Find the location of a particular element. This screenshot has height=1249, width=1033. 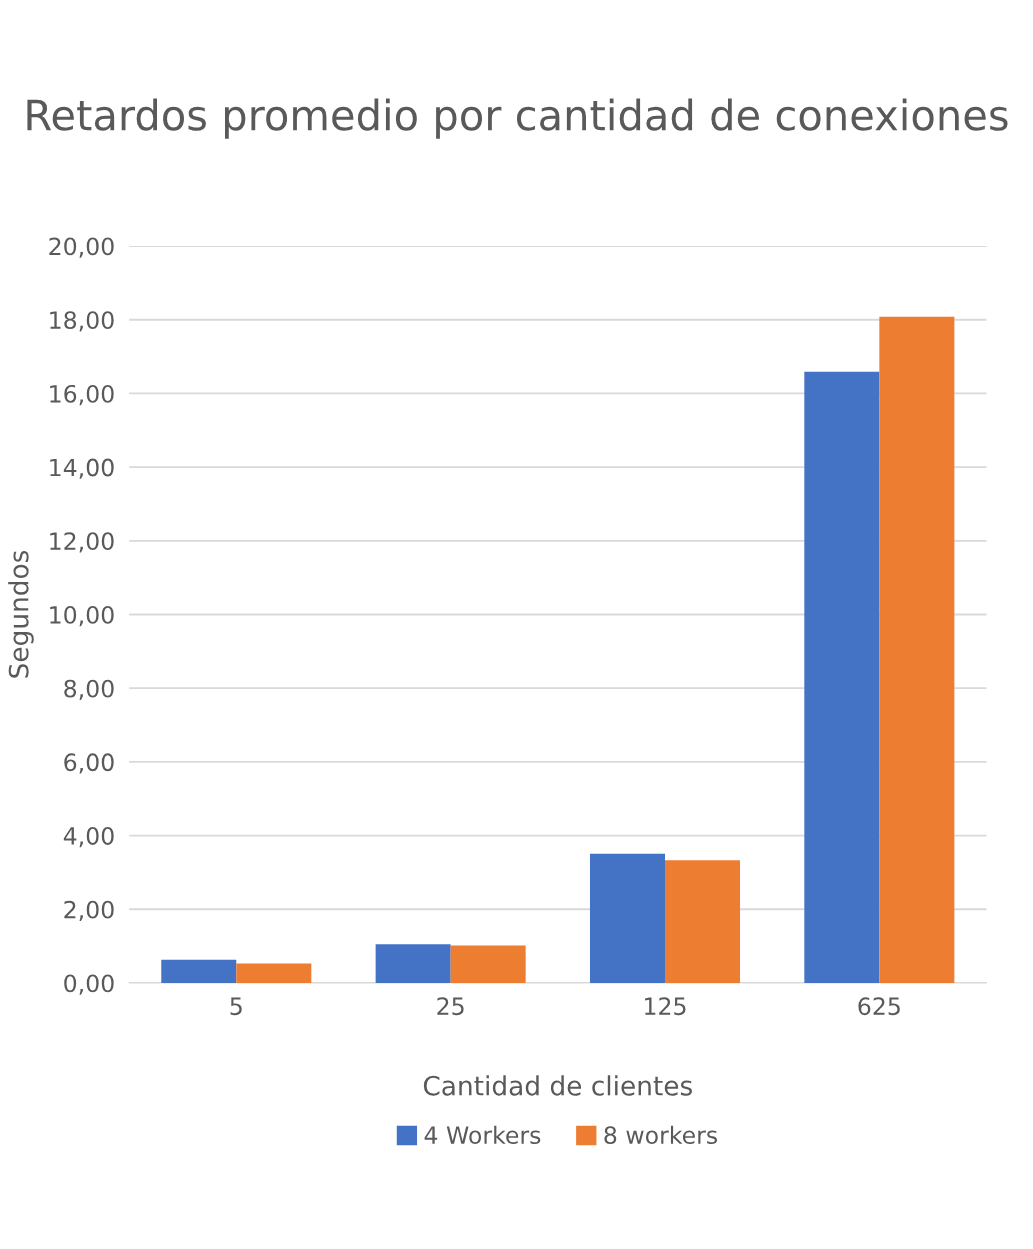

y-tick-label: 18,00 is located at coordinates (82, 321).